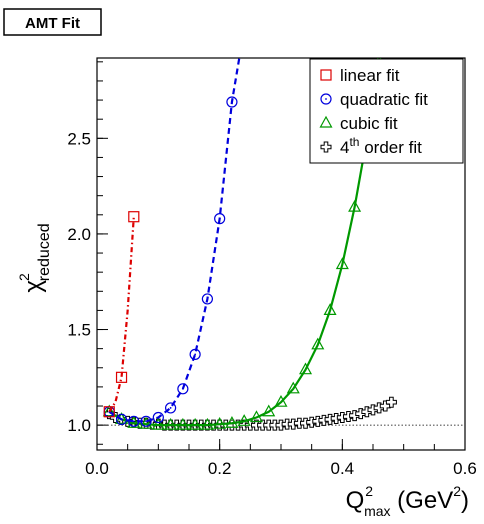 The image size is (484, 524). I want to click on y-axis-sub: reduced, so click(44, 252).